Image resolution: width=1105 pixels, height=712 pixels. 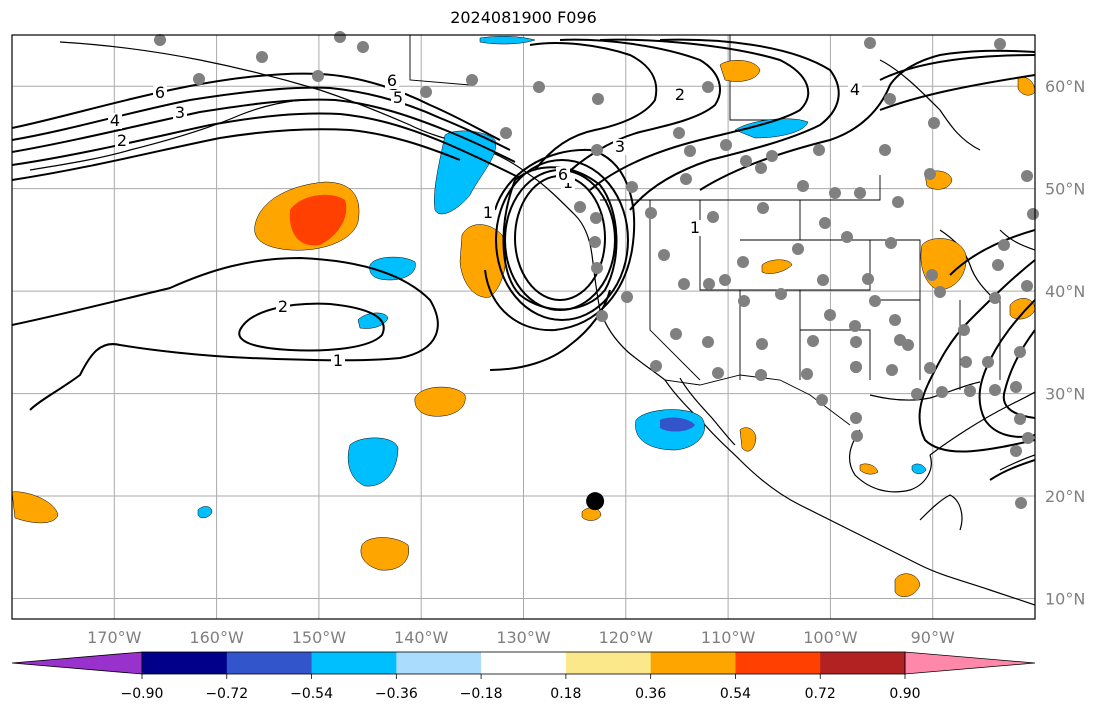 I want to click on colorbar-tick-label: 0.36, so click(x=650, y=694).